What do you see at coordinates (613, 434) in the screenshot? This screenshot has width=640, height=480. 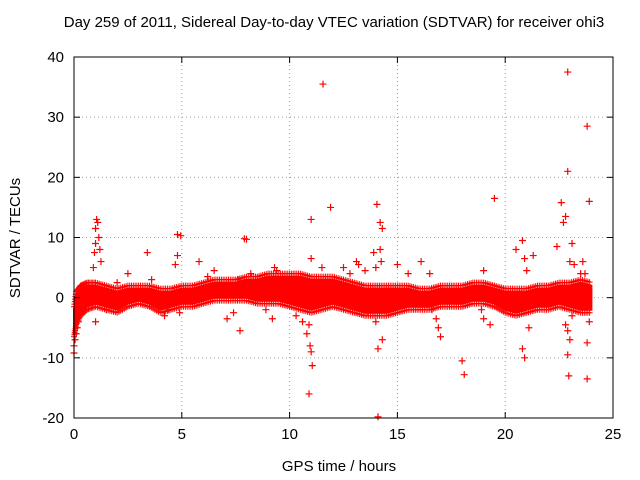 I see `x-tick-label: 25` at bounding box center [613, 434].